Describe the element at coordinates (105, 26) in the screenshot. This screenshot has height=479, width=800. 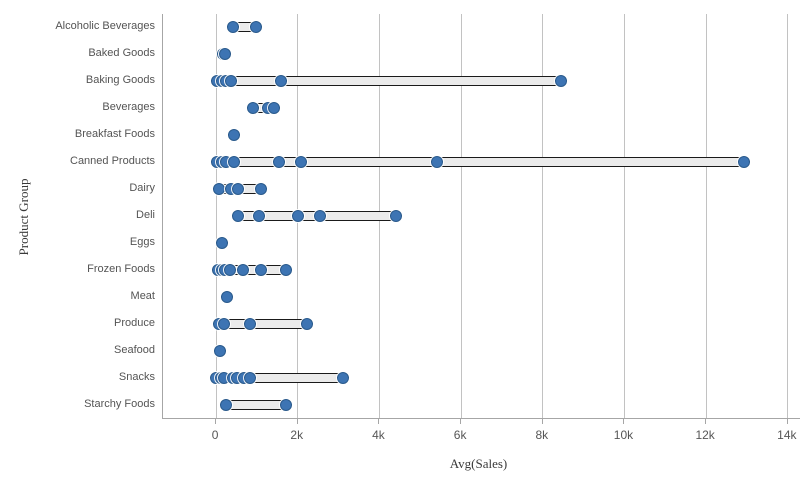
I see `category-label: Alcoholic Beverages` at that location.